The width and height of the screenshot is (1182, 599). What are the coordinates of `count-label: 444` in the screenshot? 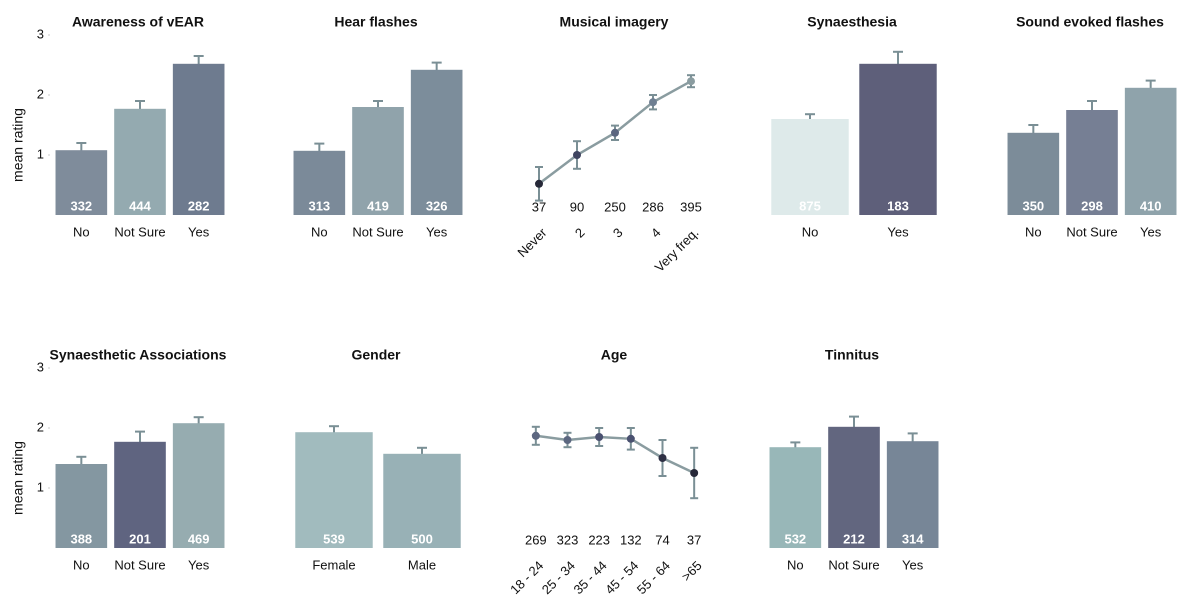 It's located at (140, 205).